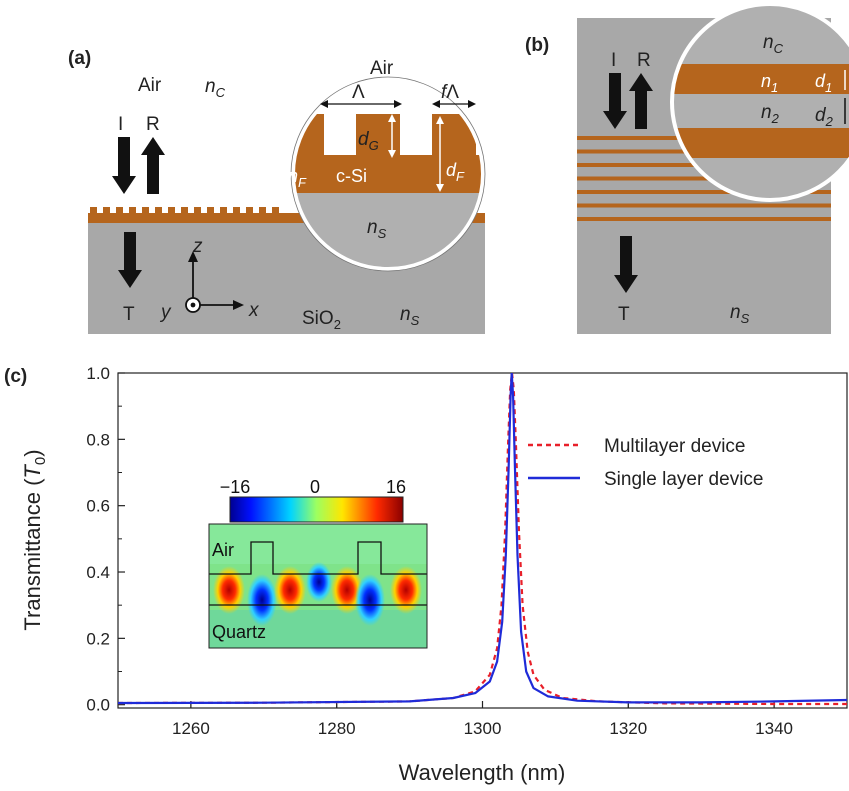  I want to click on legend: Multilayer device Single layer device, so click(645, 463).